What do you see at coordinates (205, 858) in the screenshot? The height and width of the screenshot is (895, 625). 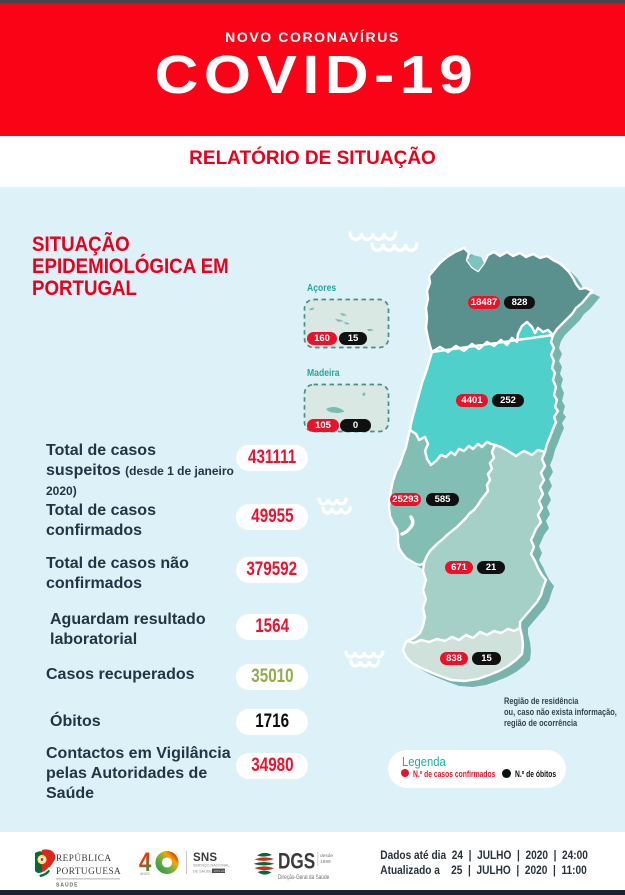 I see `svg-text: SNS` at bounding box center [205, 858].